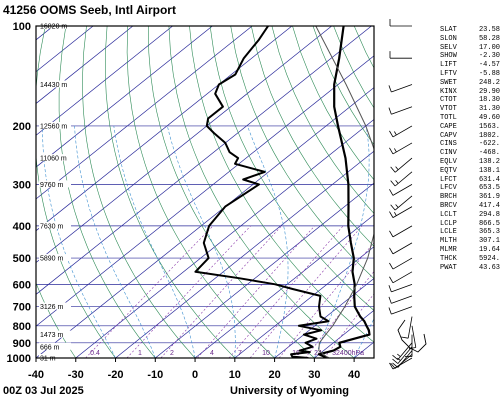 The height and width of the screenshot is (400, 500). I want to click on index-row: THCK 5924., so click(470, 259).